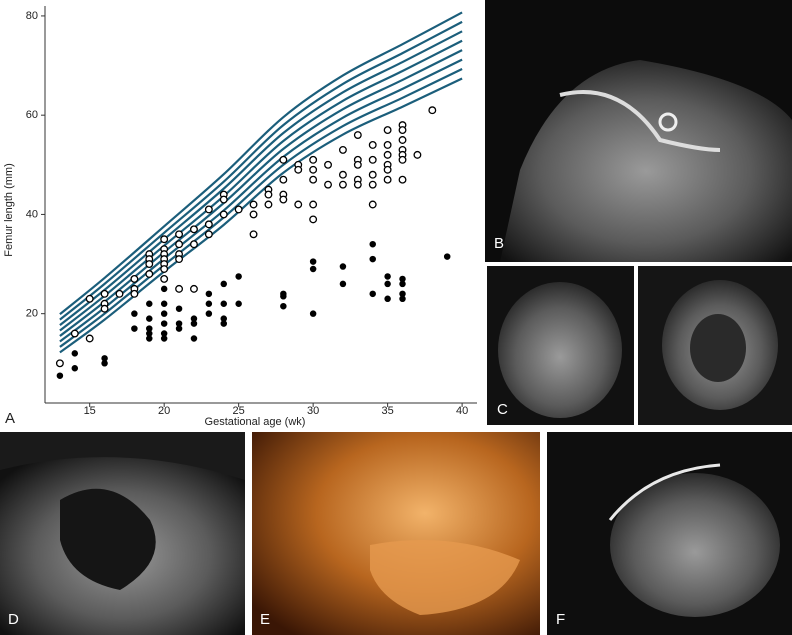  Describe the element at coordinates (10, 418) in the screenshot. I see `panel-label: A` at that location.